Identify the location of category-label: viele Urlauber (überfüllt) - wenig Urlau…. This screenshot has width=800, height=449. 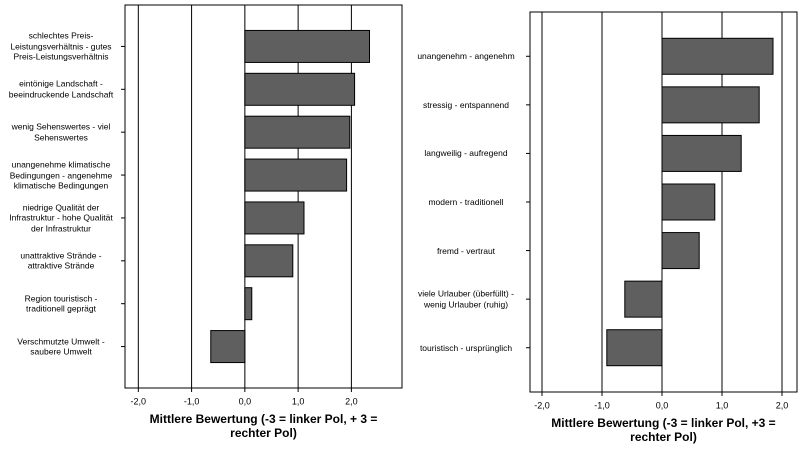
(466, 299).